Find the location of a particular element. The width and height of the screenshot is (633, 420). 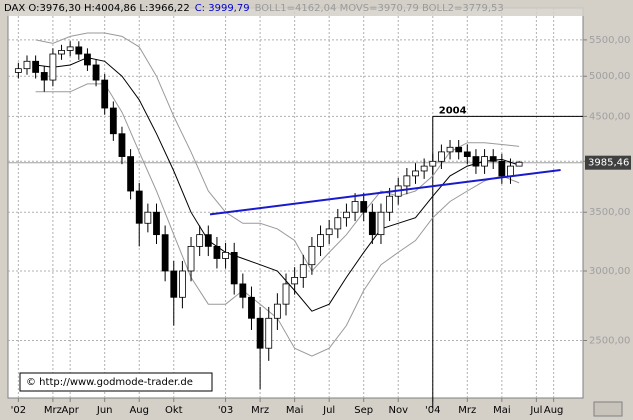

x-tick-label: Apr is located at coordinates (71, 410).